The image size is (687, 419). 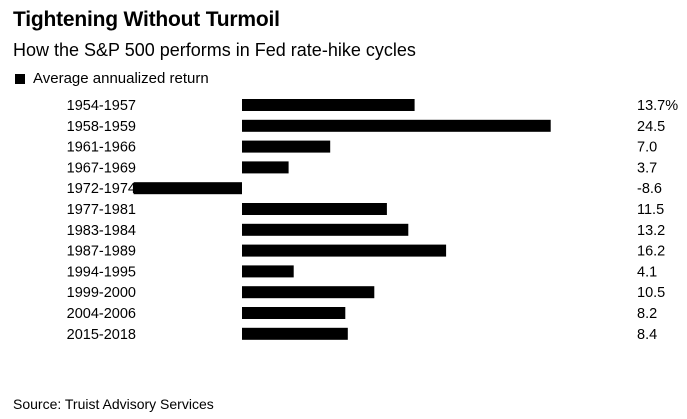 I want to click on data-label: 13.7%, so click(x=657, y=106).